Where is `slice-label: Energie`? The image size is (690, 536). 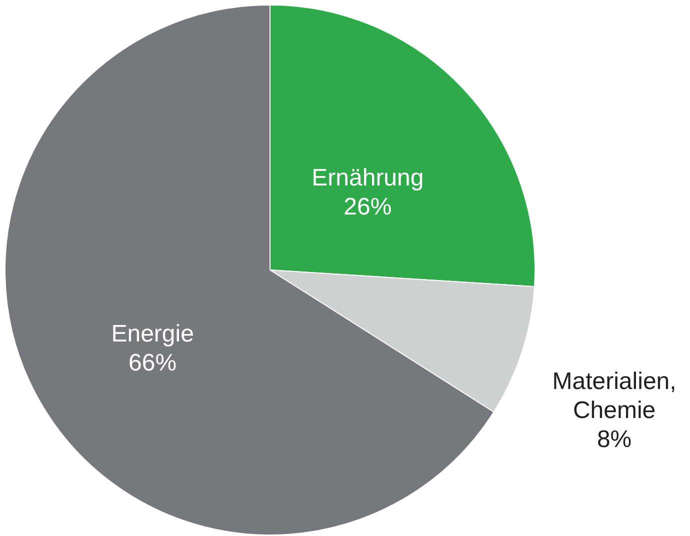 slice-label: Energie is located at coordinates (152, 334).